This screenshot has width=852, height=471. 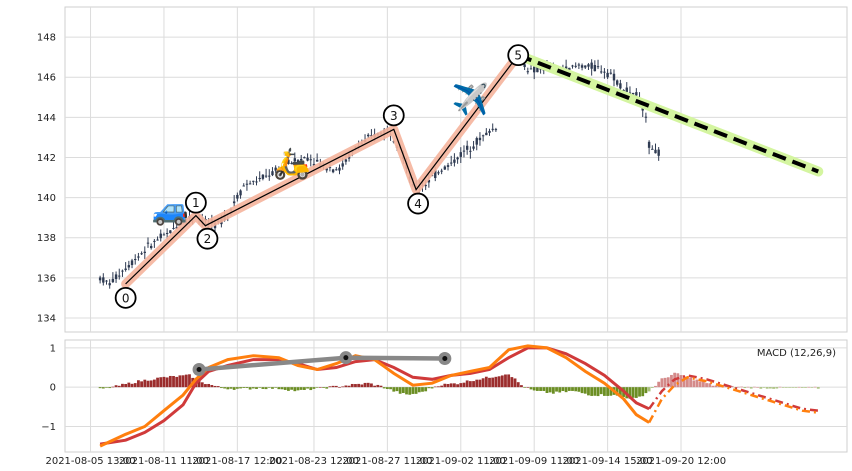 I want to click on price-y-tick-label: 142, so click(x=46, y=158).